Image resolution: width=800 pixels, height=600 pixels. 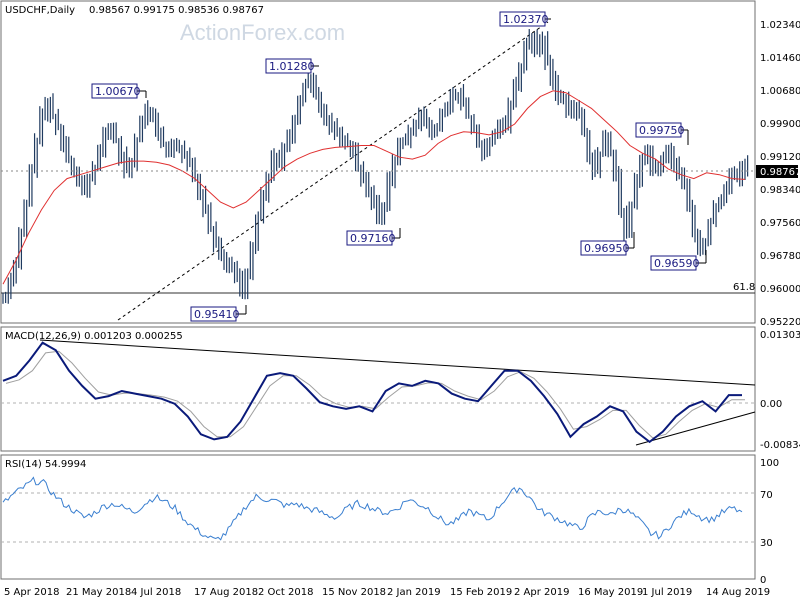 I want to click on annotation-label: 1.01280, so click(x=292, y=66).